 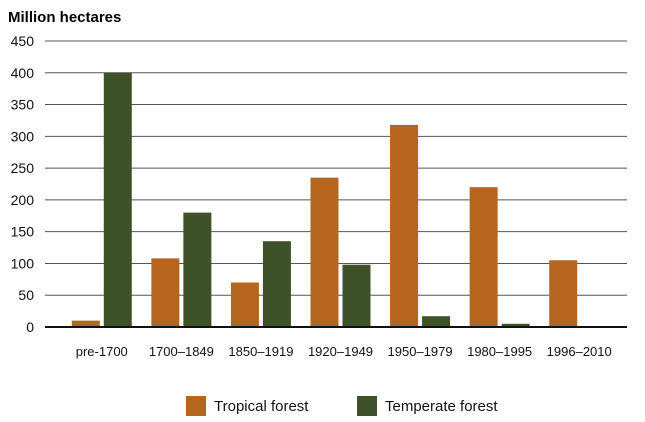 What do you see at coordinates (23, 136) in the screenshot?
I see `y-tick-label: 300` at bounding box center [23, 136].